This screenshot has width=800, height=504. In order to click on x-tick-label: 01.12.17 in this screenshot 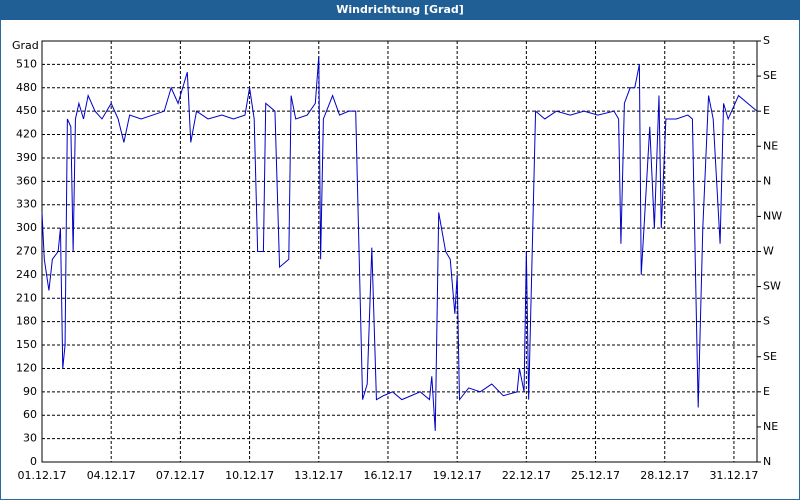, I will do `click(42, 475)`.